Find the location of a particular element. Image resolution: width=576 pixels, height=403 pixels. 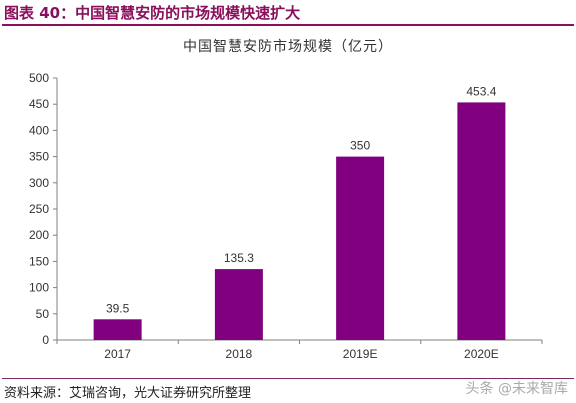

y-tick-label: 100 is located at coordinates (39, 288).